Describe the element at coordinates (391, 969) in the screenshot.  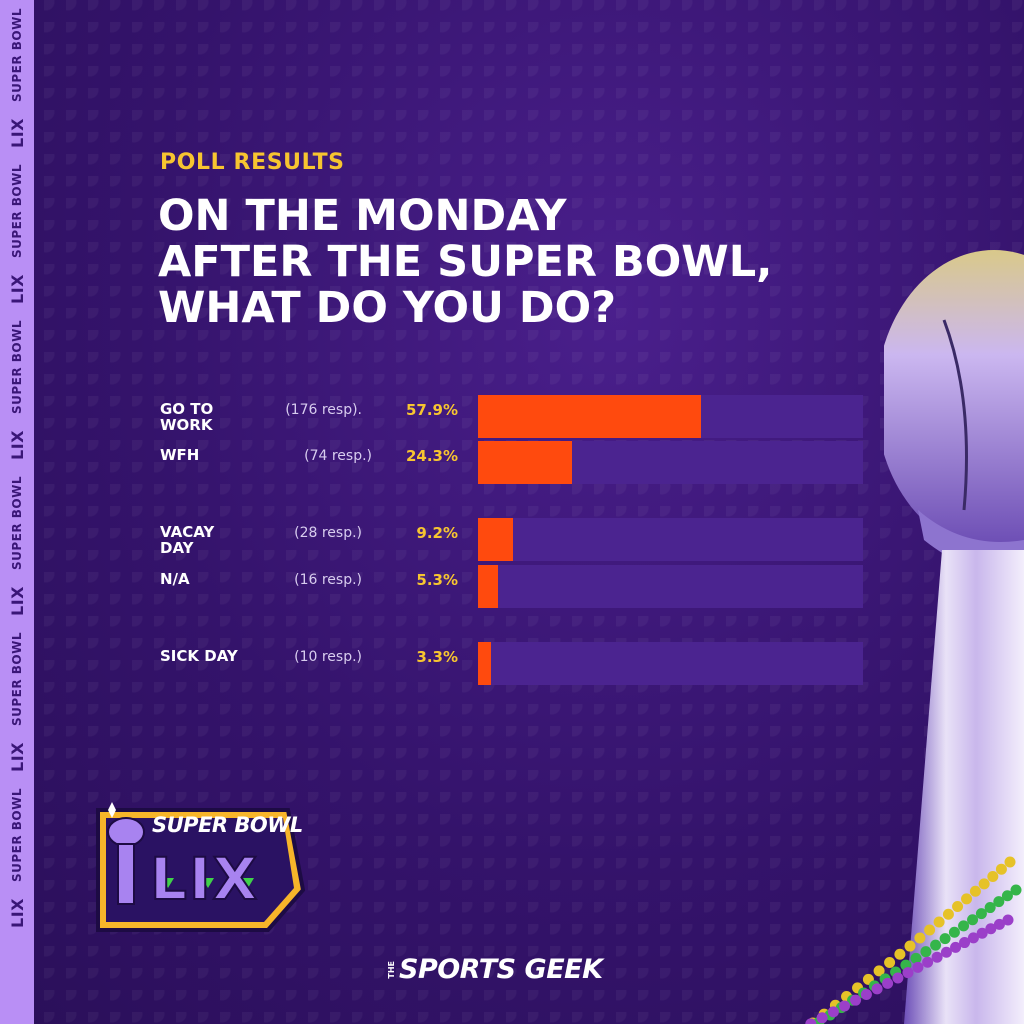
I see `brand-prefix: THE` at that location.